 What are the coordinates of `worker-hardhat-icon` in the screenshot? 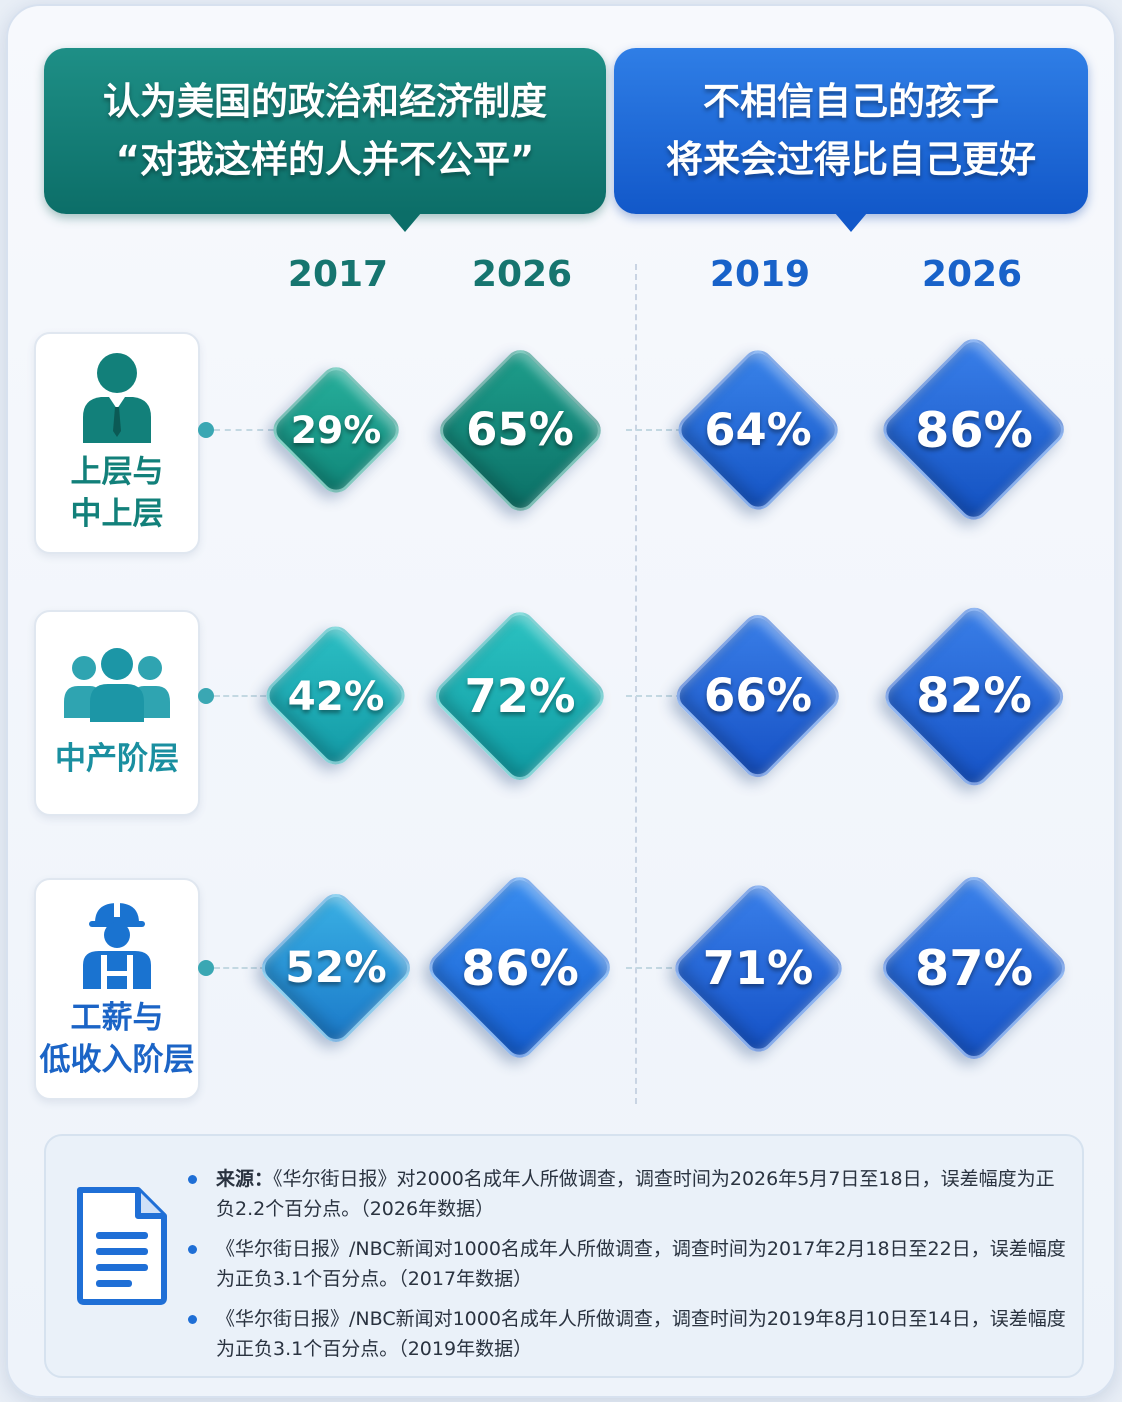 It's located at (117, 946).